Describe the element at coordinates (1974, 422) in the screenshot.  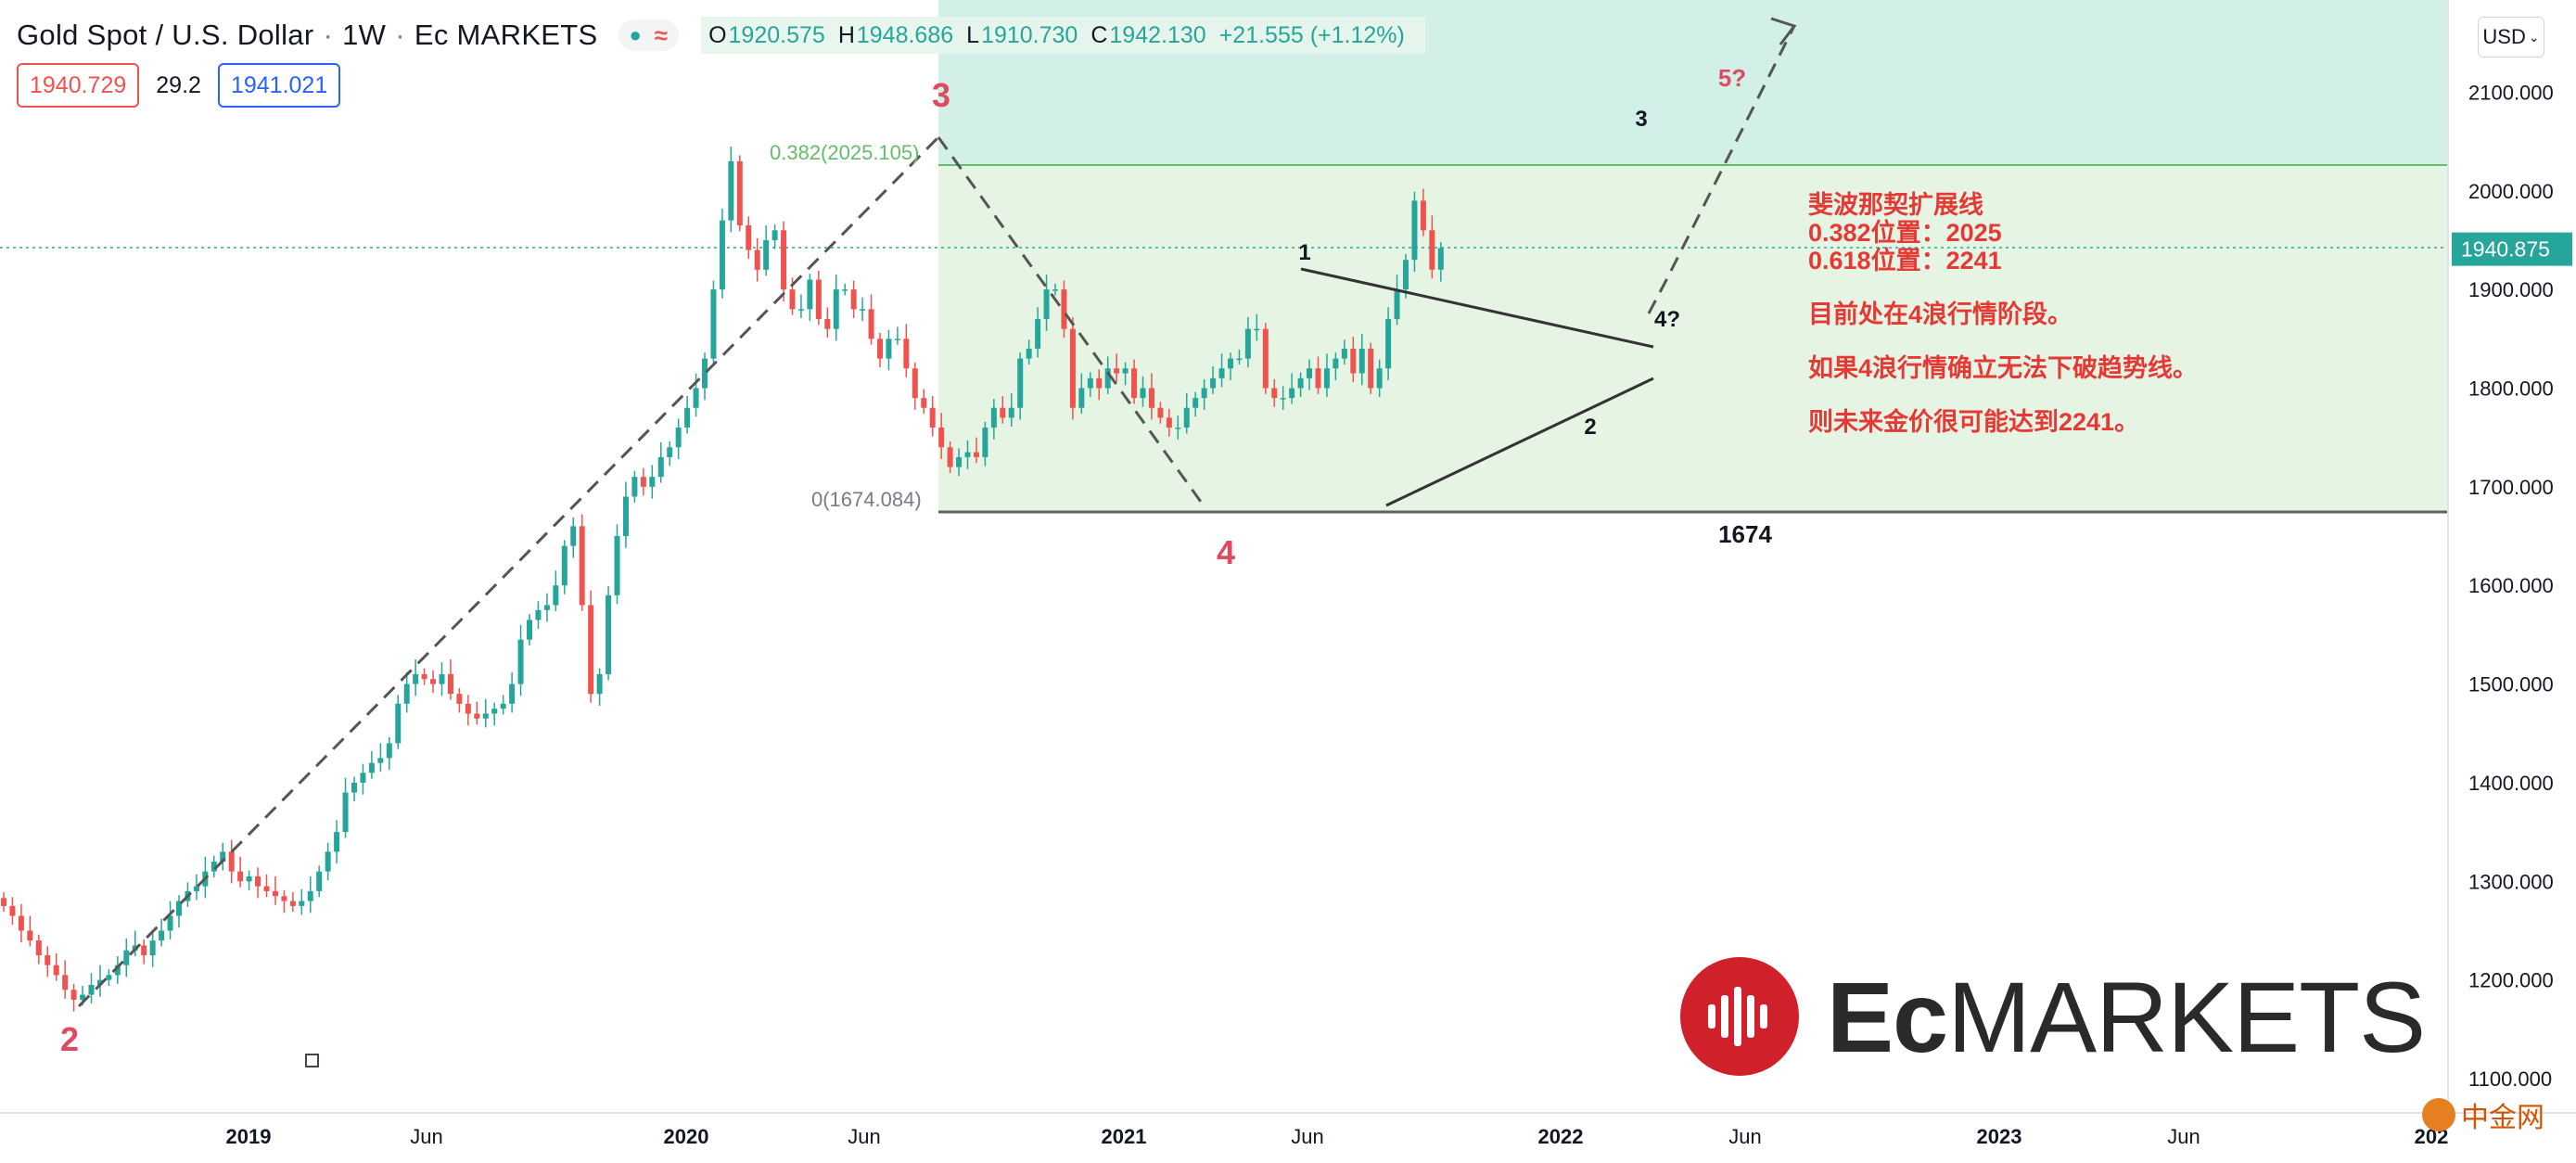
I see `annotation-target: 则未来金价很可能达到2241。` at that location.